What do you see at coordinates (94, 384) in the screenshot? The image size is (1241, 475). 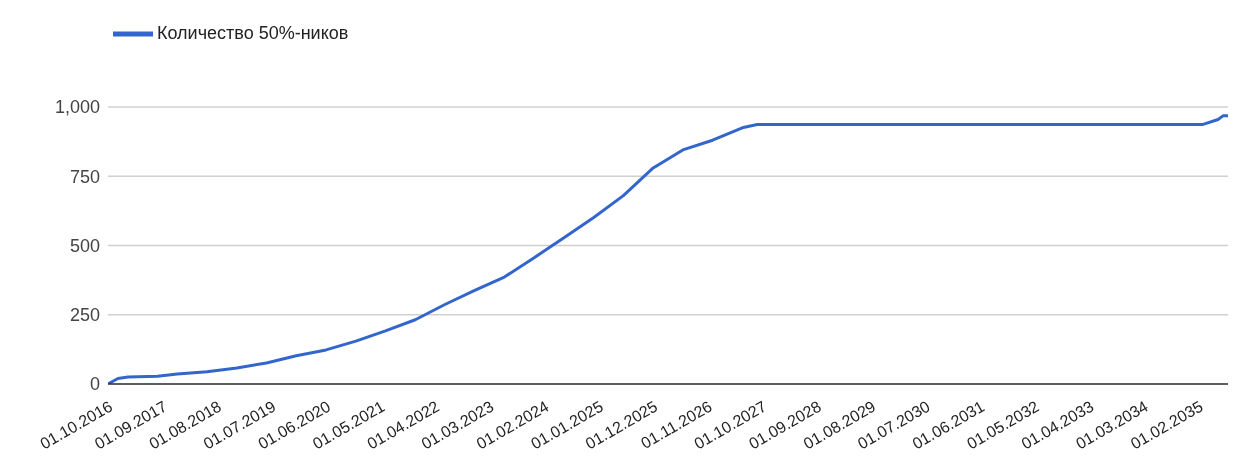 I see `y-tick-label: 0` at bounding box center [94, 384].